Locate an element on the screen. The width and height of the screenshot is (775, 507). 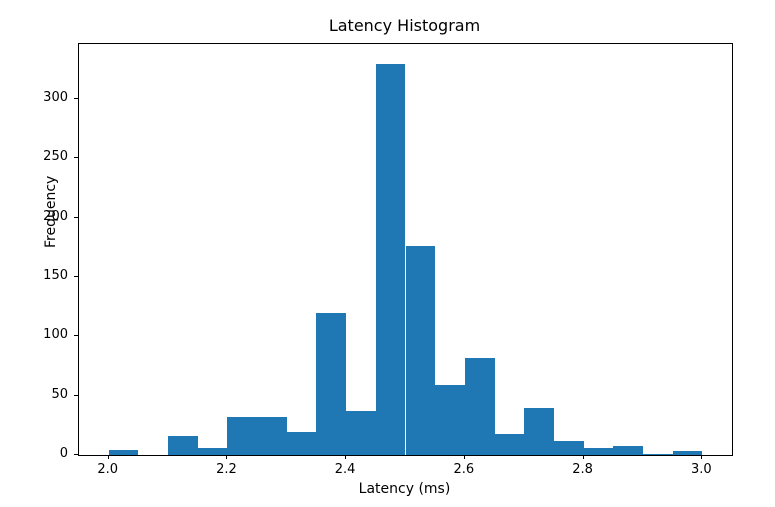
y-tick-label: 200 is located at coordinates (55, 216).